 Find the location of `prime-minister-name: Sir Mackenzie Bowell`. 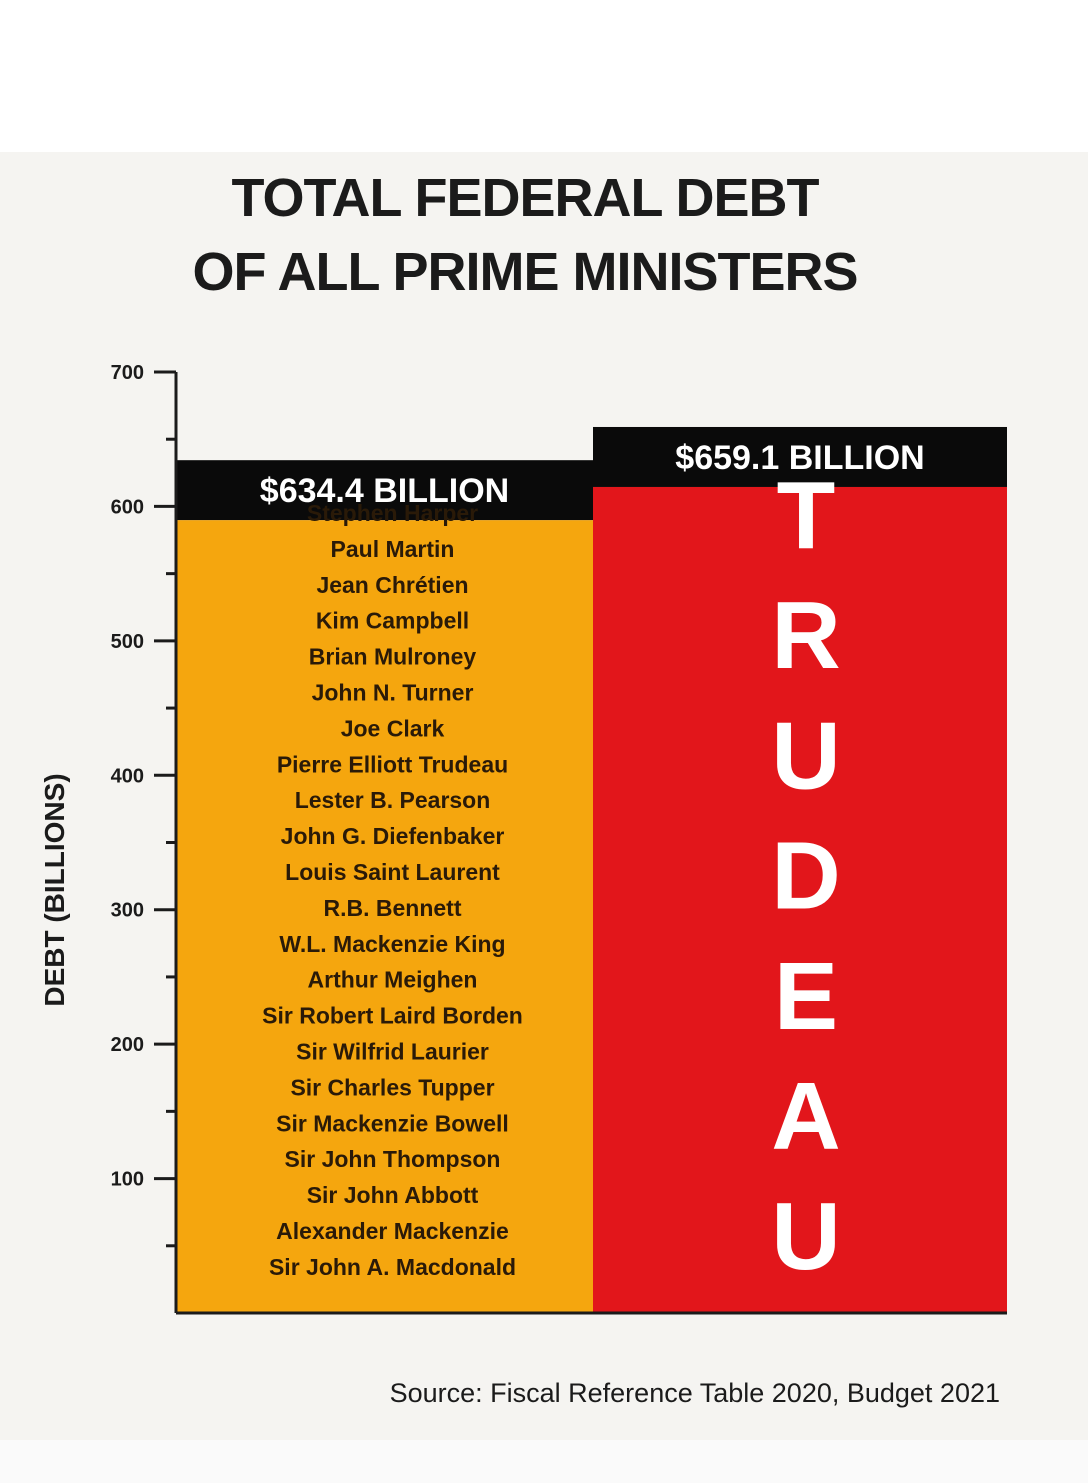

prime-minister-name: Sir Mackenzie Bowell is located at coordinates (392, 1123).